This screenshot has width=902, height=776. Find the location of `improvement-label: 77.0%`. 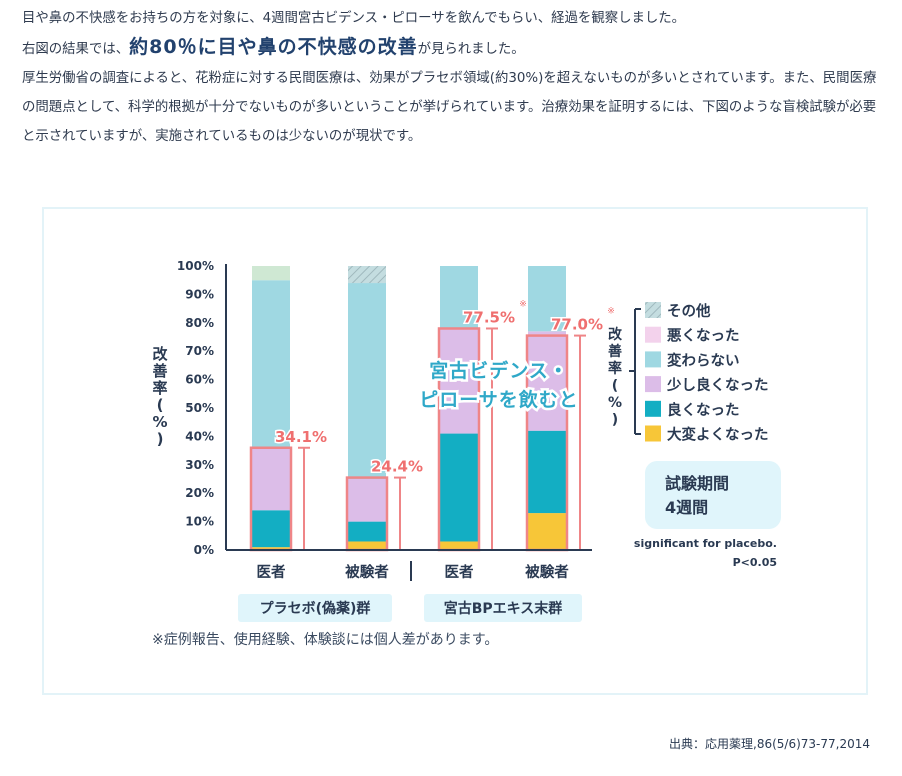

improvement-label: 77.0% is located at coordinates (577, 325).